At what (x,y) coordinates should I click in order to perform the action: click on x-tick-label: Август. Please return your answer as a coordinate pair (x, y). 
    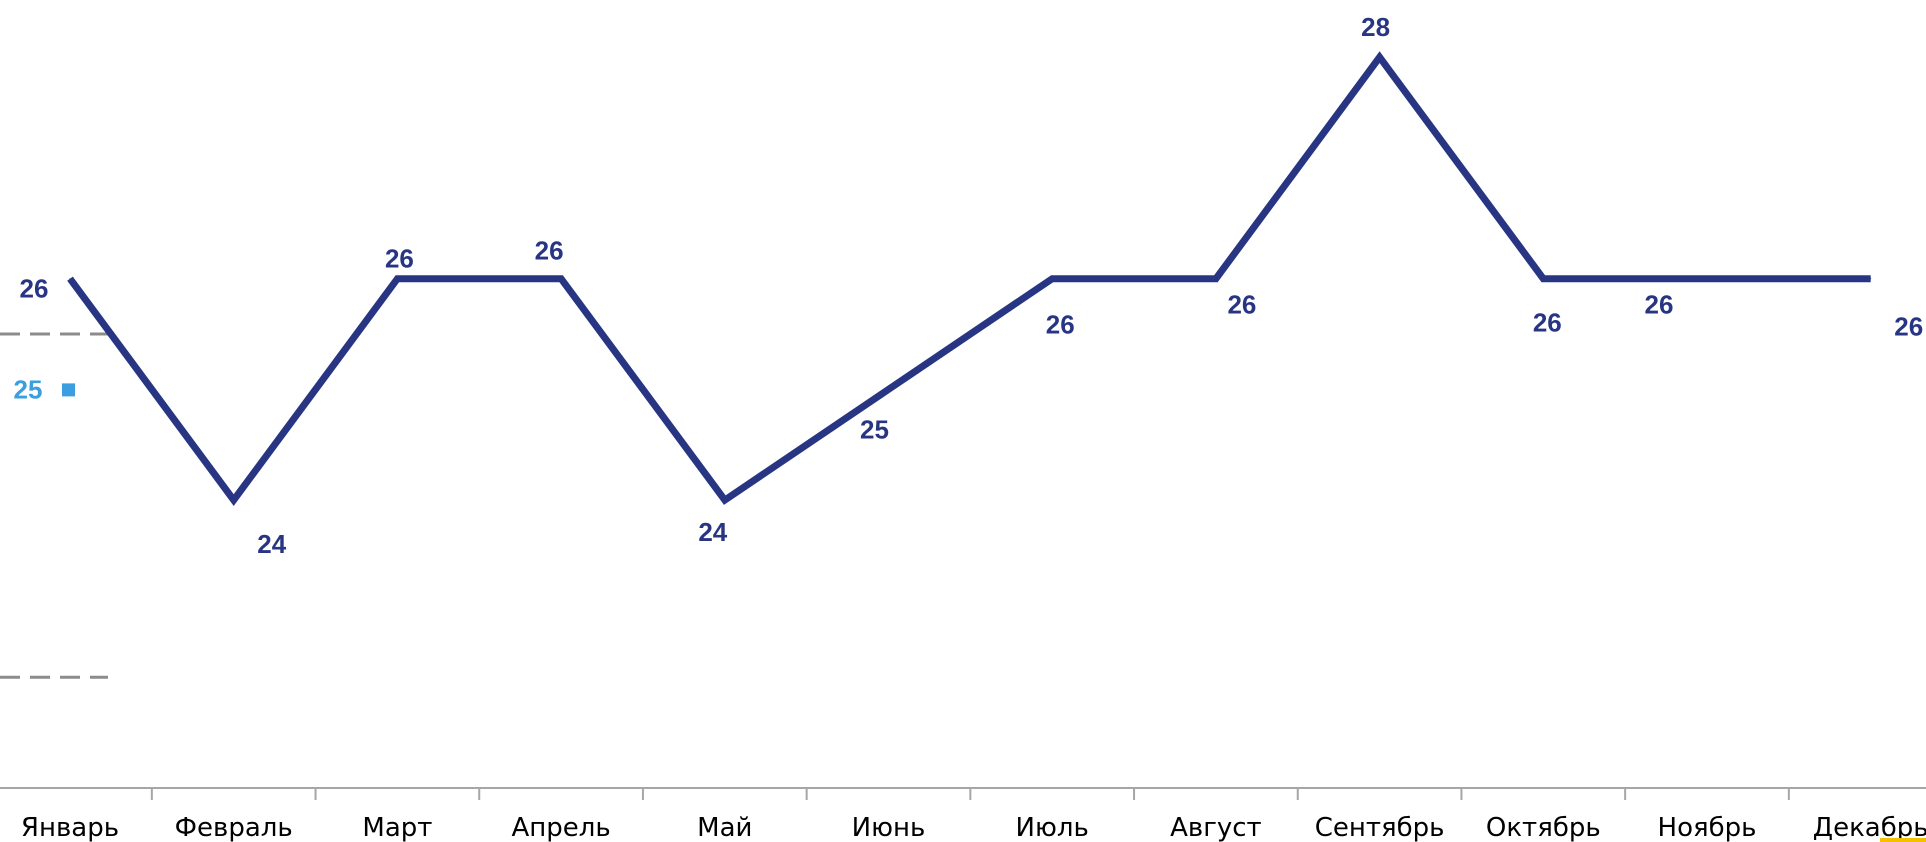
    Looking at the image, I should click on (1216, 827).